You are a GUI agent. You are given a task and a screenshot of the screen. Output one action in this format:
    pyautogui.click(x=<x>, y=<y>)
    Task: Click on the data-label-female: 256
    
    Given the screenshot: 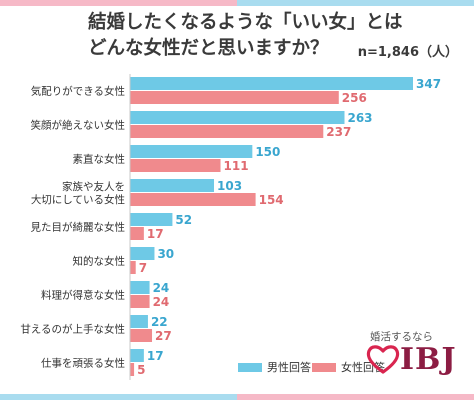 What is the action you would take?
    pyautogui.click(x=354, y=98)
    